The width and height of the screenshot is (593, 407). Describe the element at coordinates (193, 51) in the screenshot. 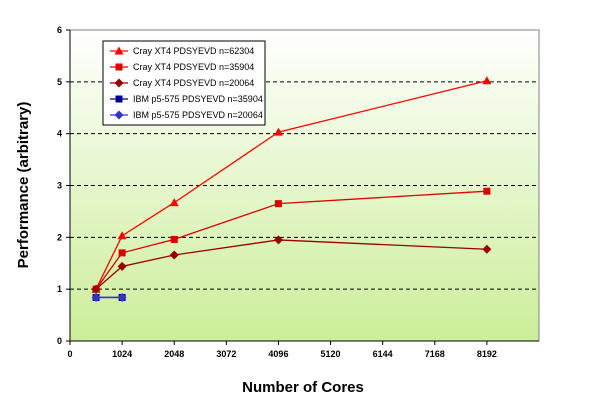

I see `legend-label: Cray XT4 PDSYEVD n=62304` at that location.